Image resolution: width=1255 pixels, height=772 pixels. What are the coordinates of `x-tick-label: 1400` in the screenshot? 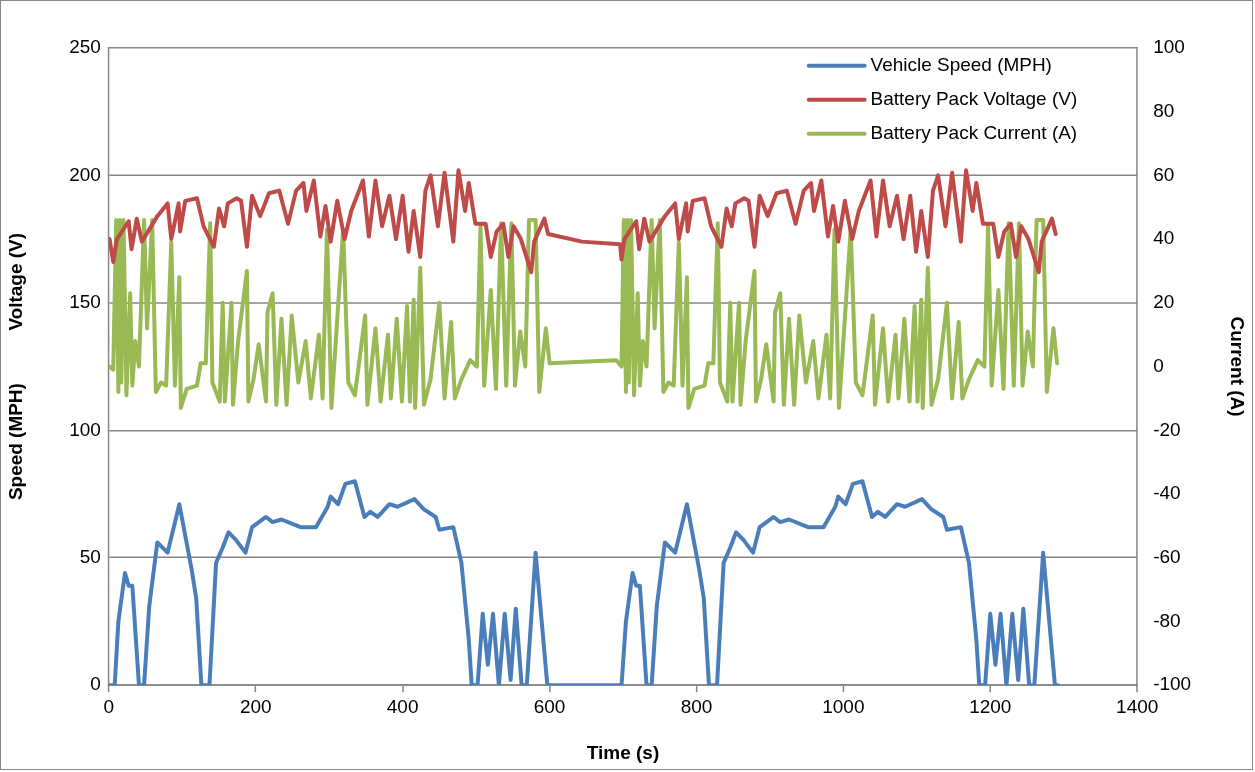 It's located at (1137, 706).